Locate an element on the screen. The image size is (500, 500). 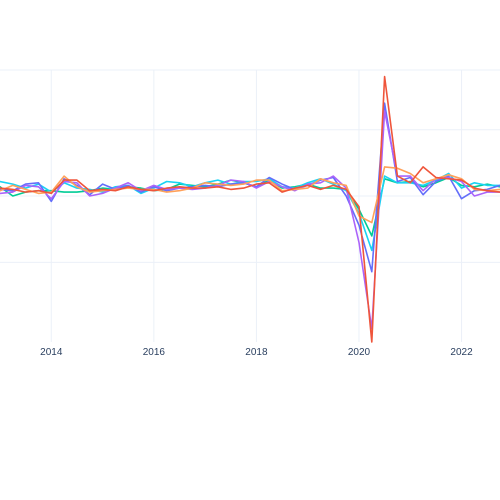
x-tick-label-2018: 2018 is located at coordinates (256, 352).